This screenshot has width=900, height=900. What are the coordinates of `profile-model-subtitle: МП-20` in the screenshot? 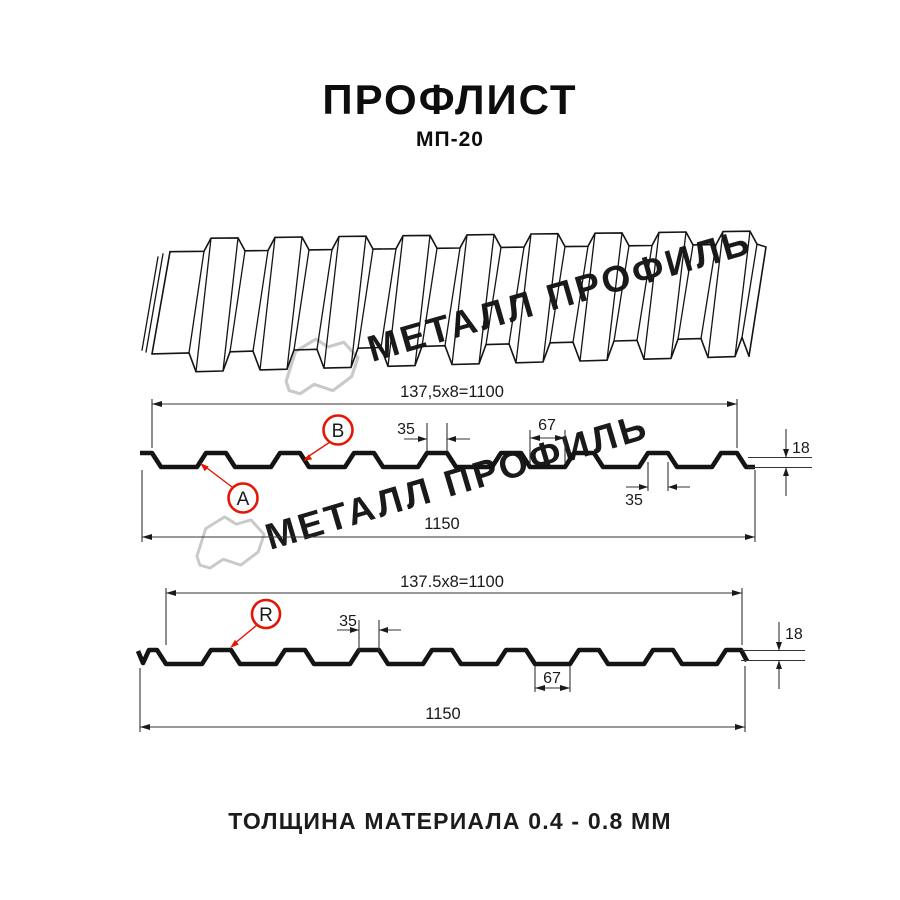 It's located at (450, 139).